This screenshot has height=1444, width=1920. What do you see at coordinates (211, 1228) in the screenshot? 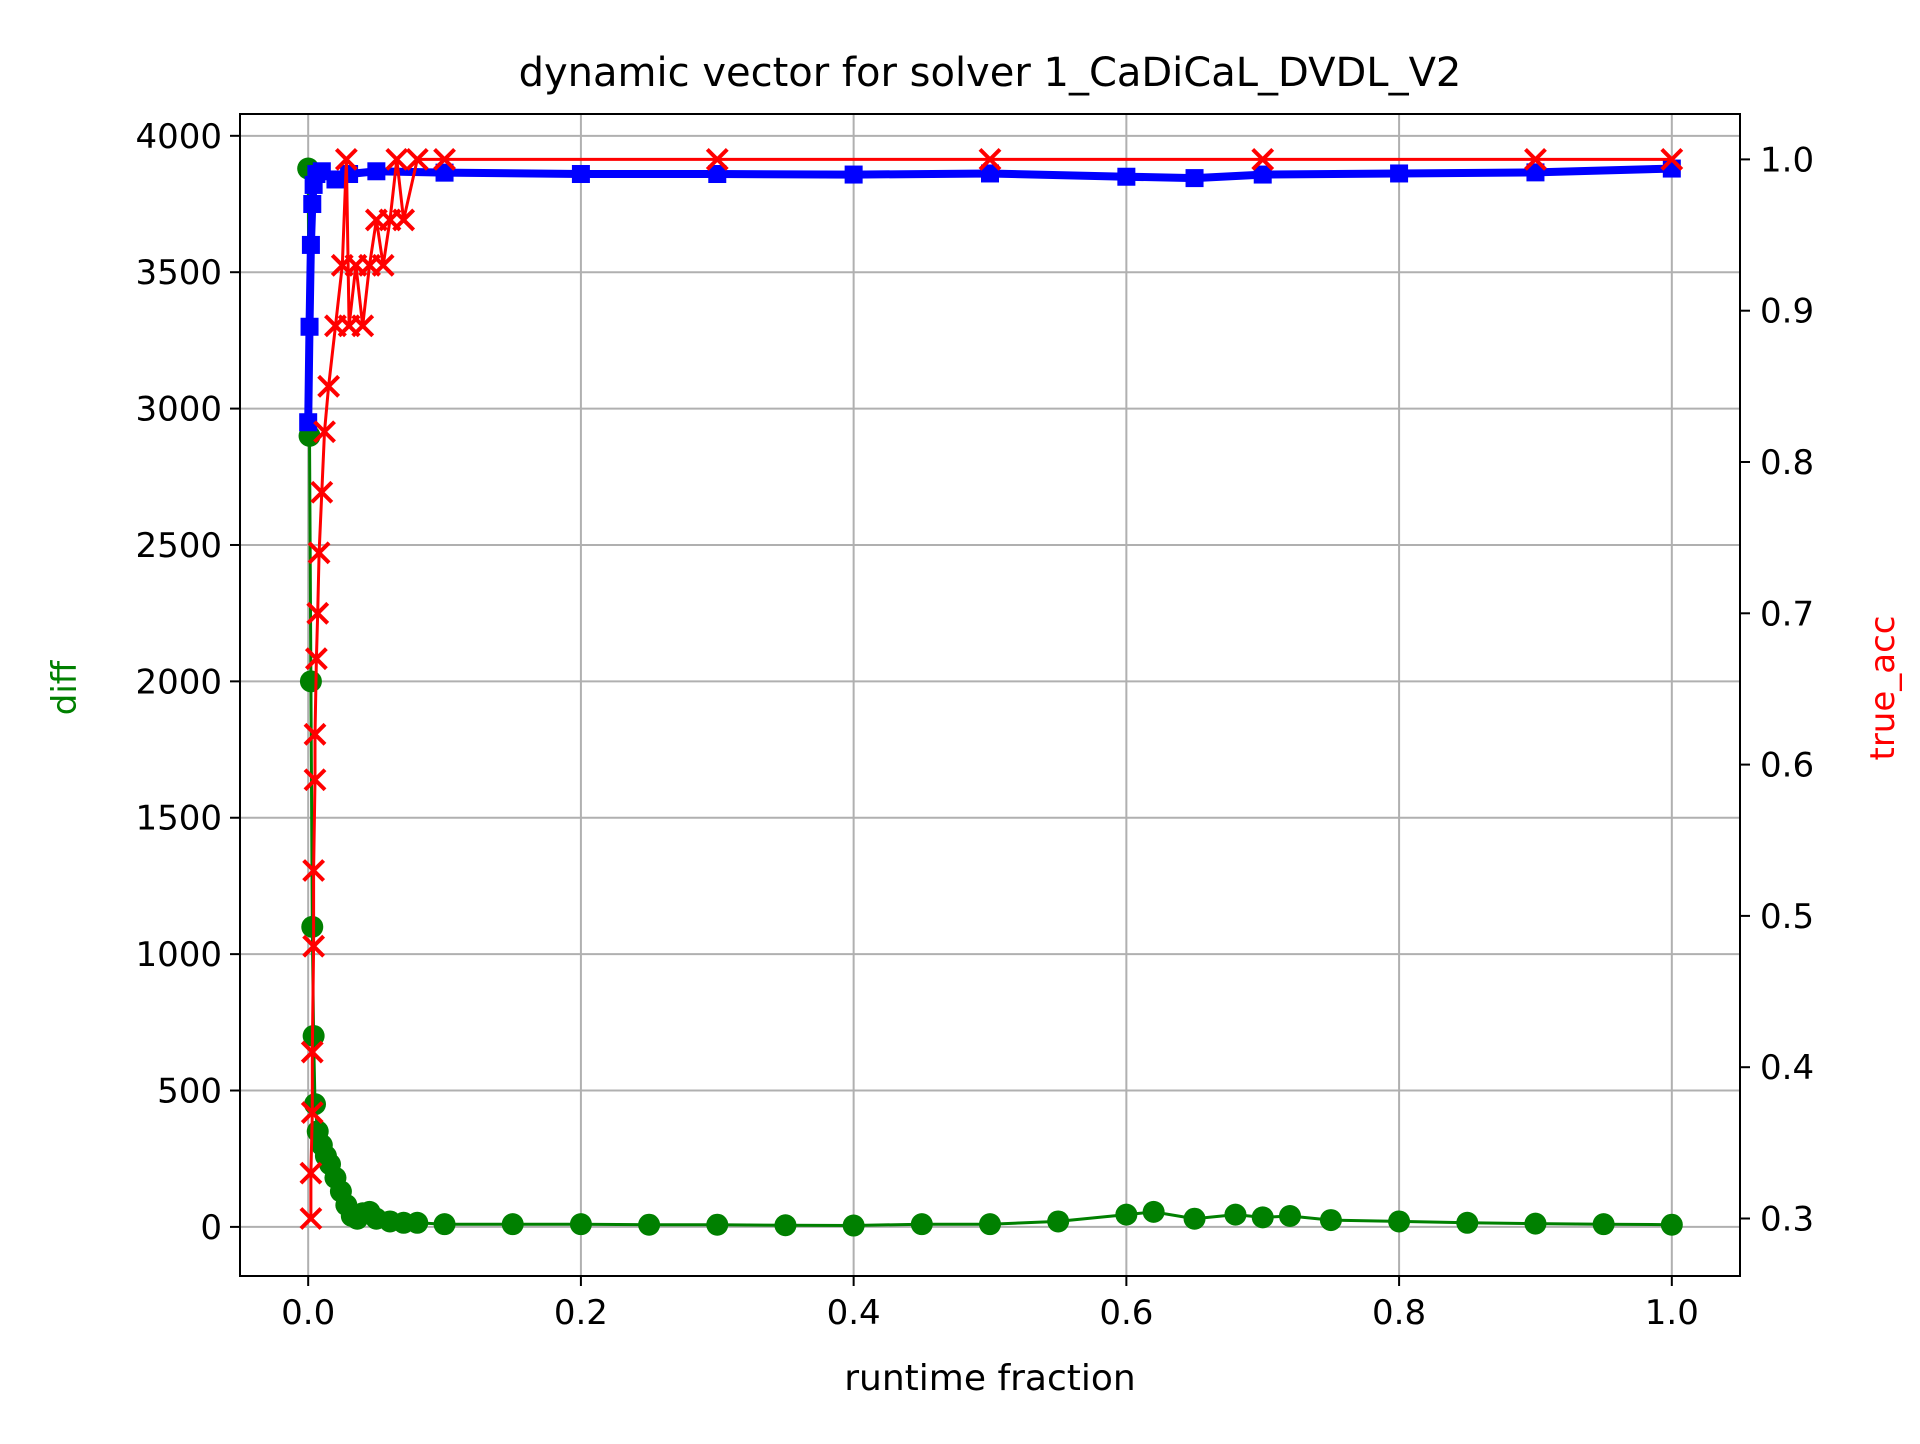
I see `y-tick-label: 0` at bounding box center [211, 1228].